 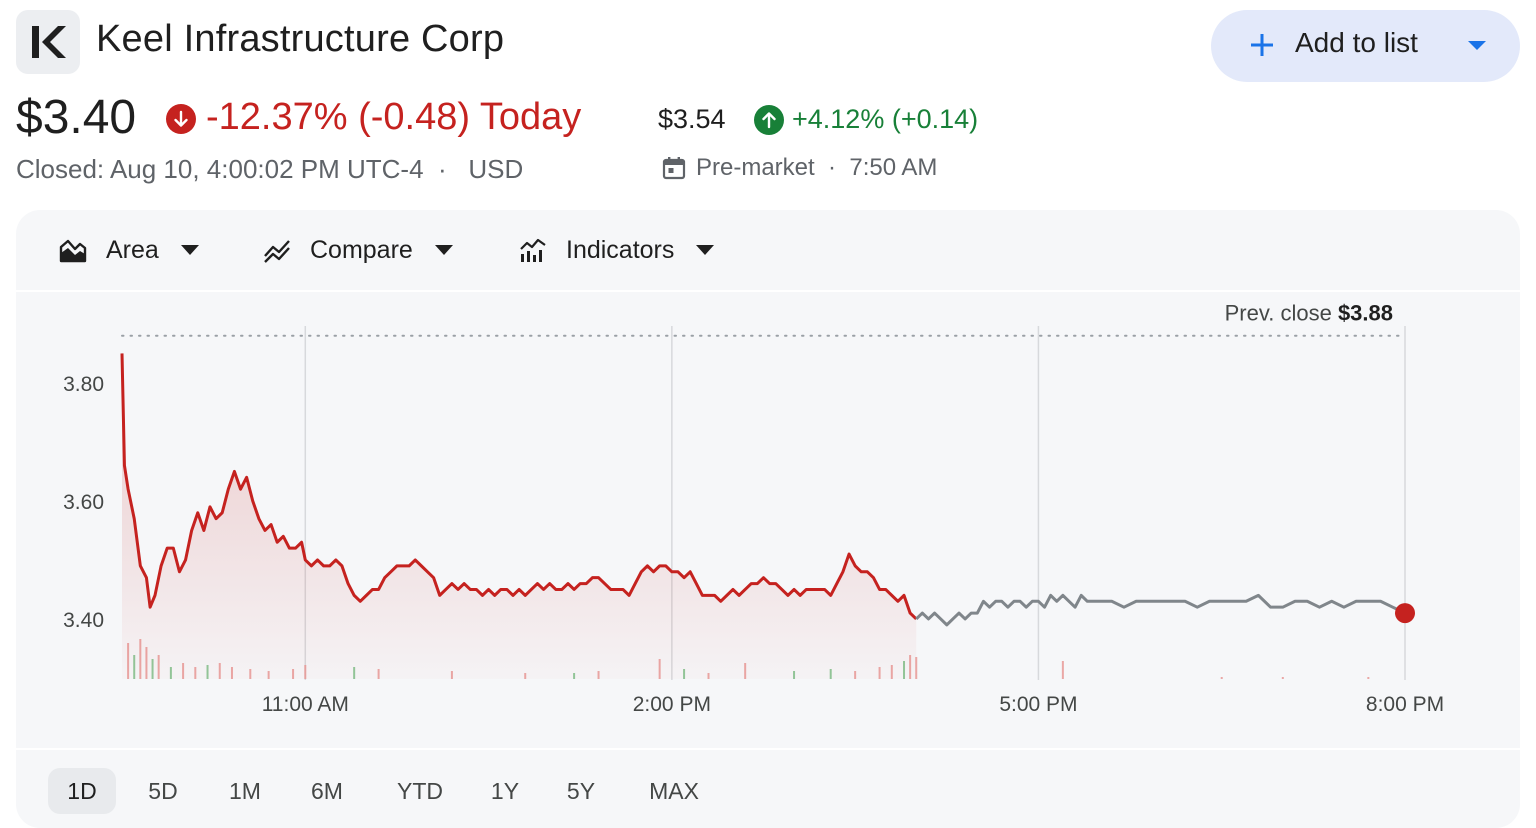 What do you see at coordinates (1160, 610) in the screenshot?
I see `after-hours-line` at bounding box center [1160, 610].